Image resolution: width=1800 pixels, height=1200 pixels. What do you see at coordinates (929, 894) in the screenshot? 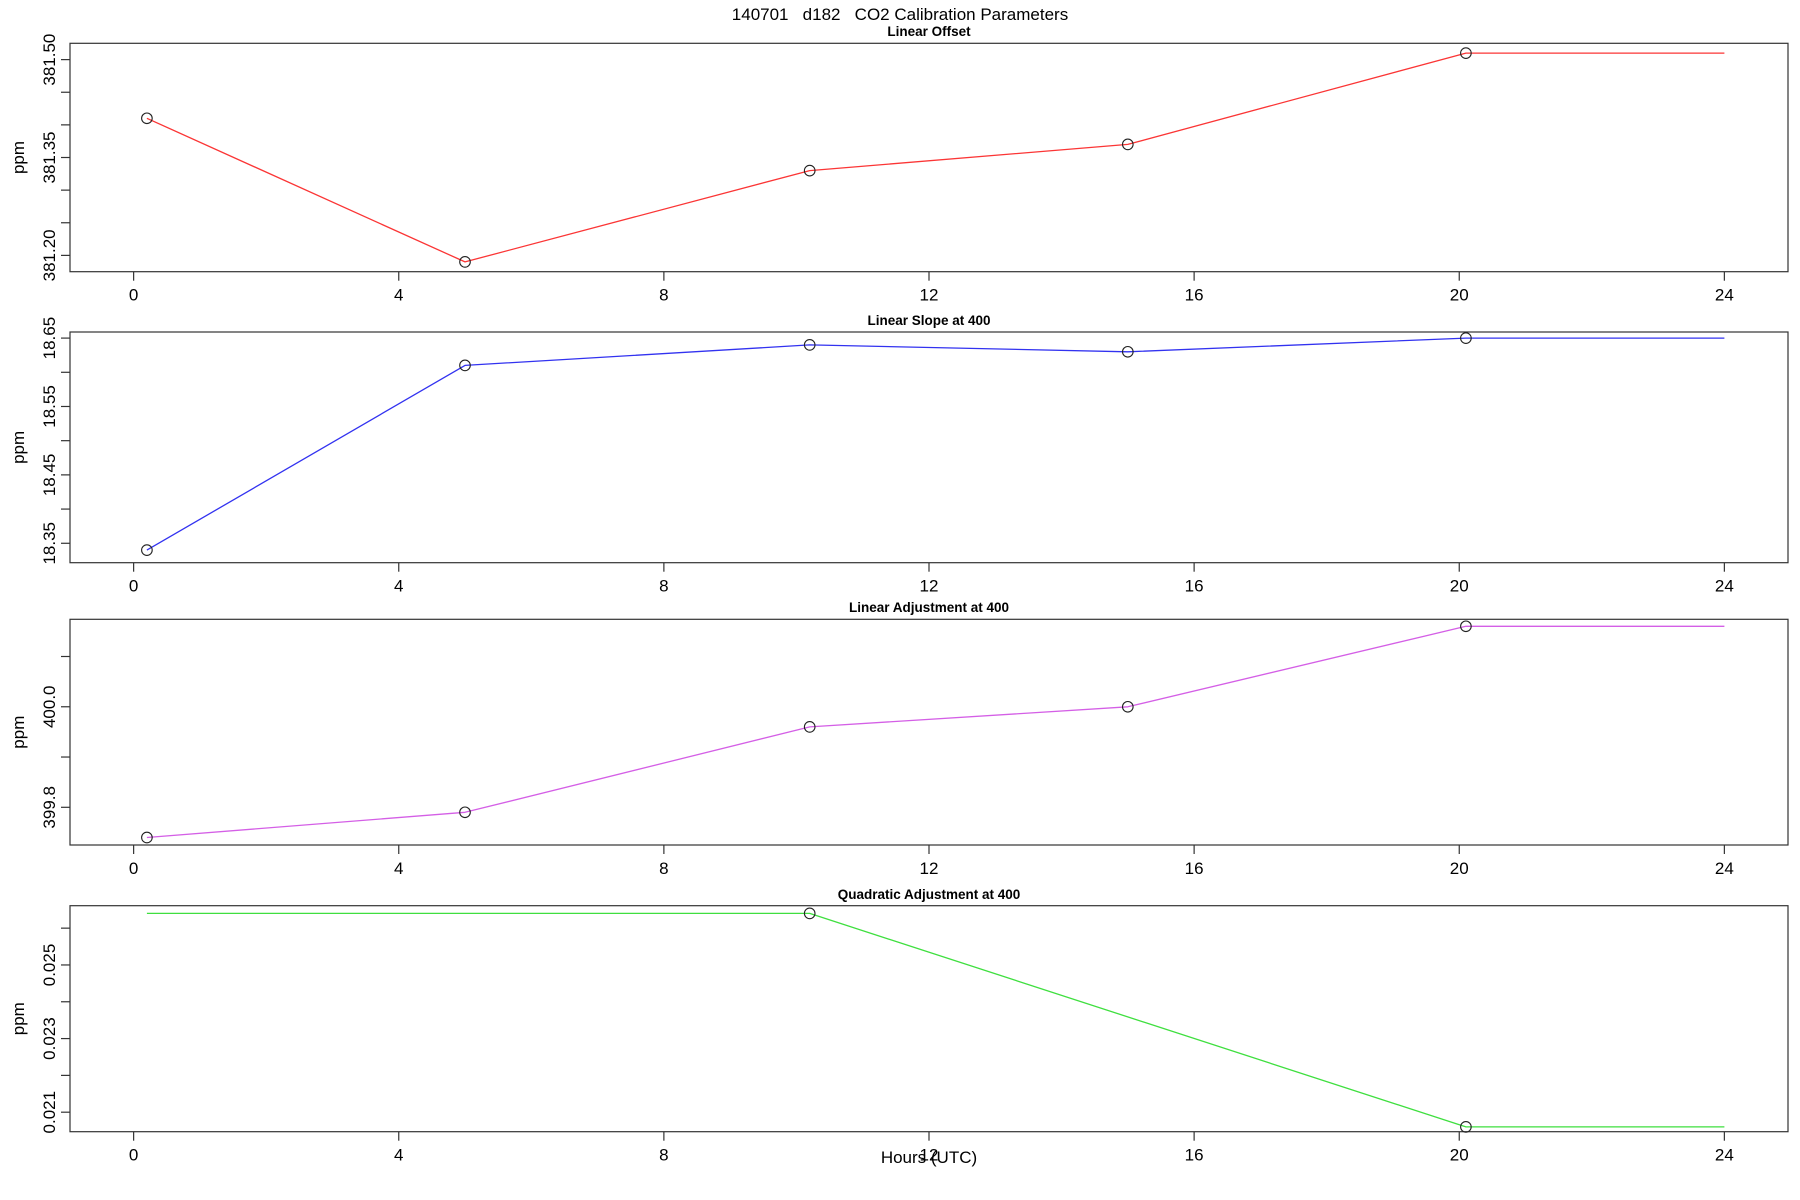
I see `panel-title-quadratic-adjustment: Quadratic Adjustment at 400` at bounding box center [929, 894].